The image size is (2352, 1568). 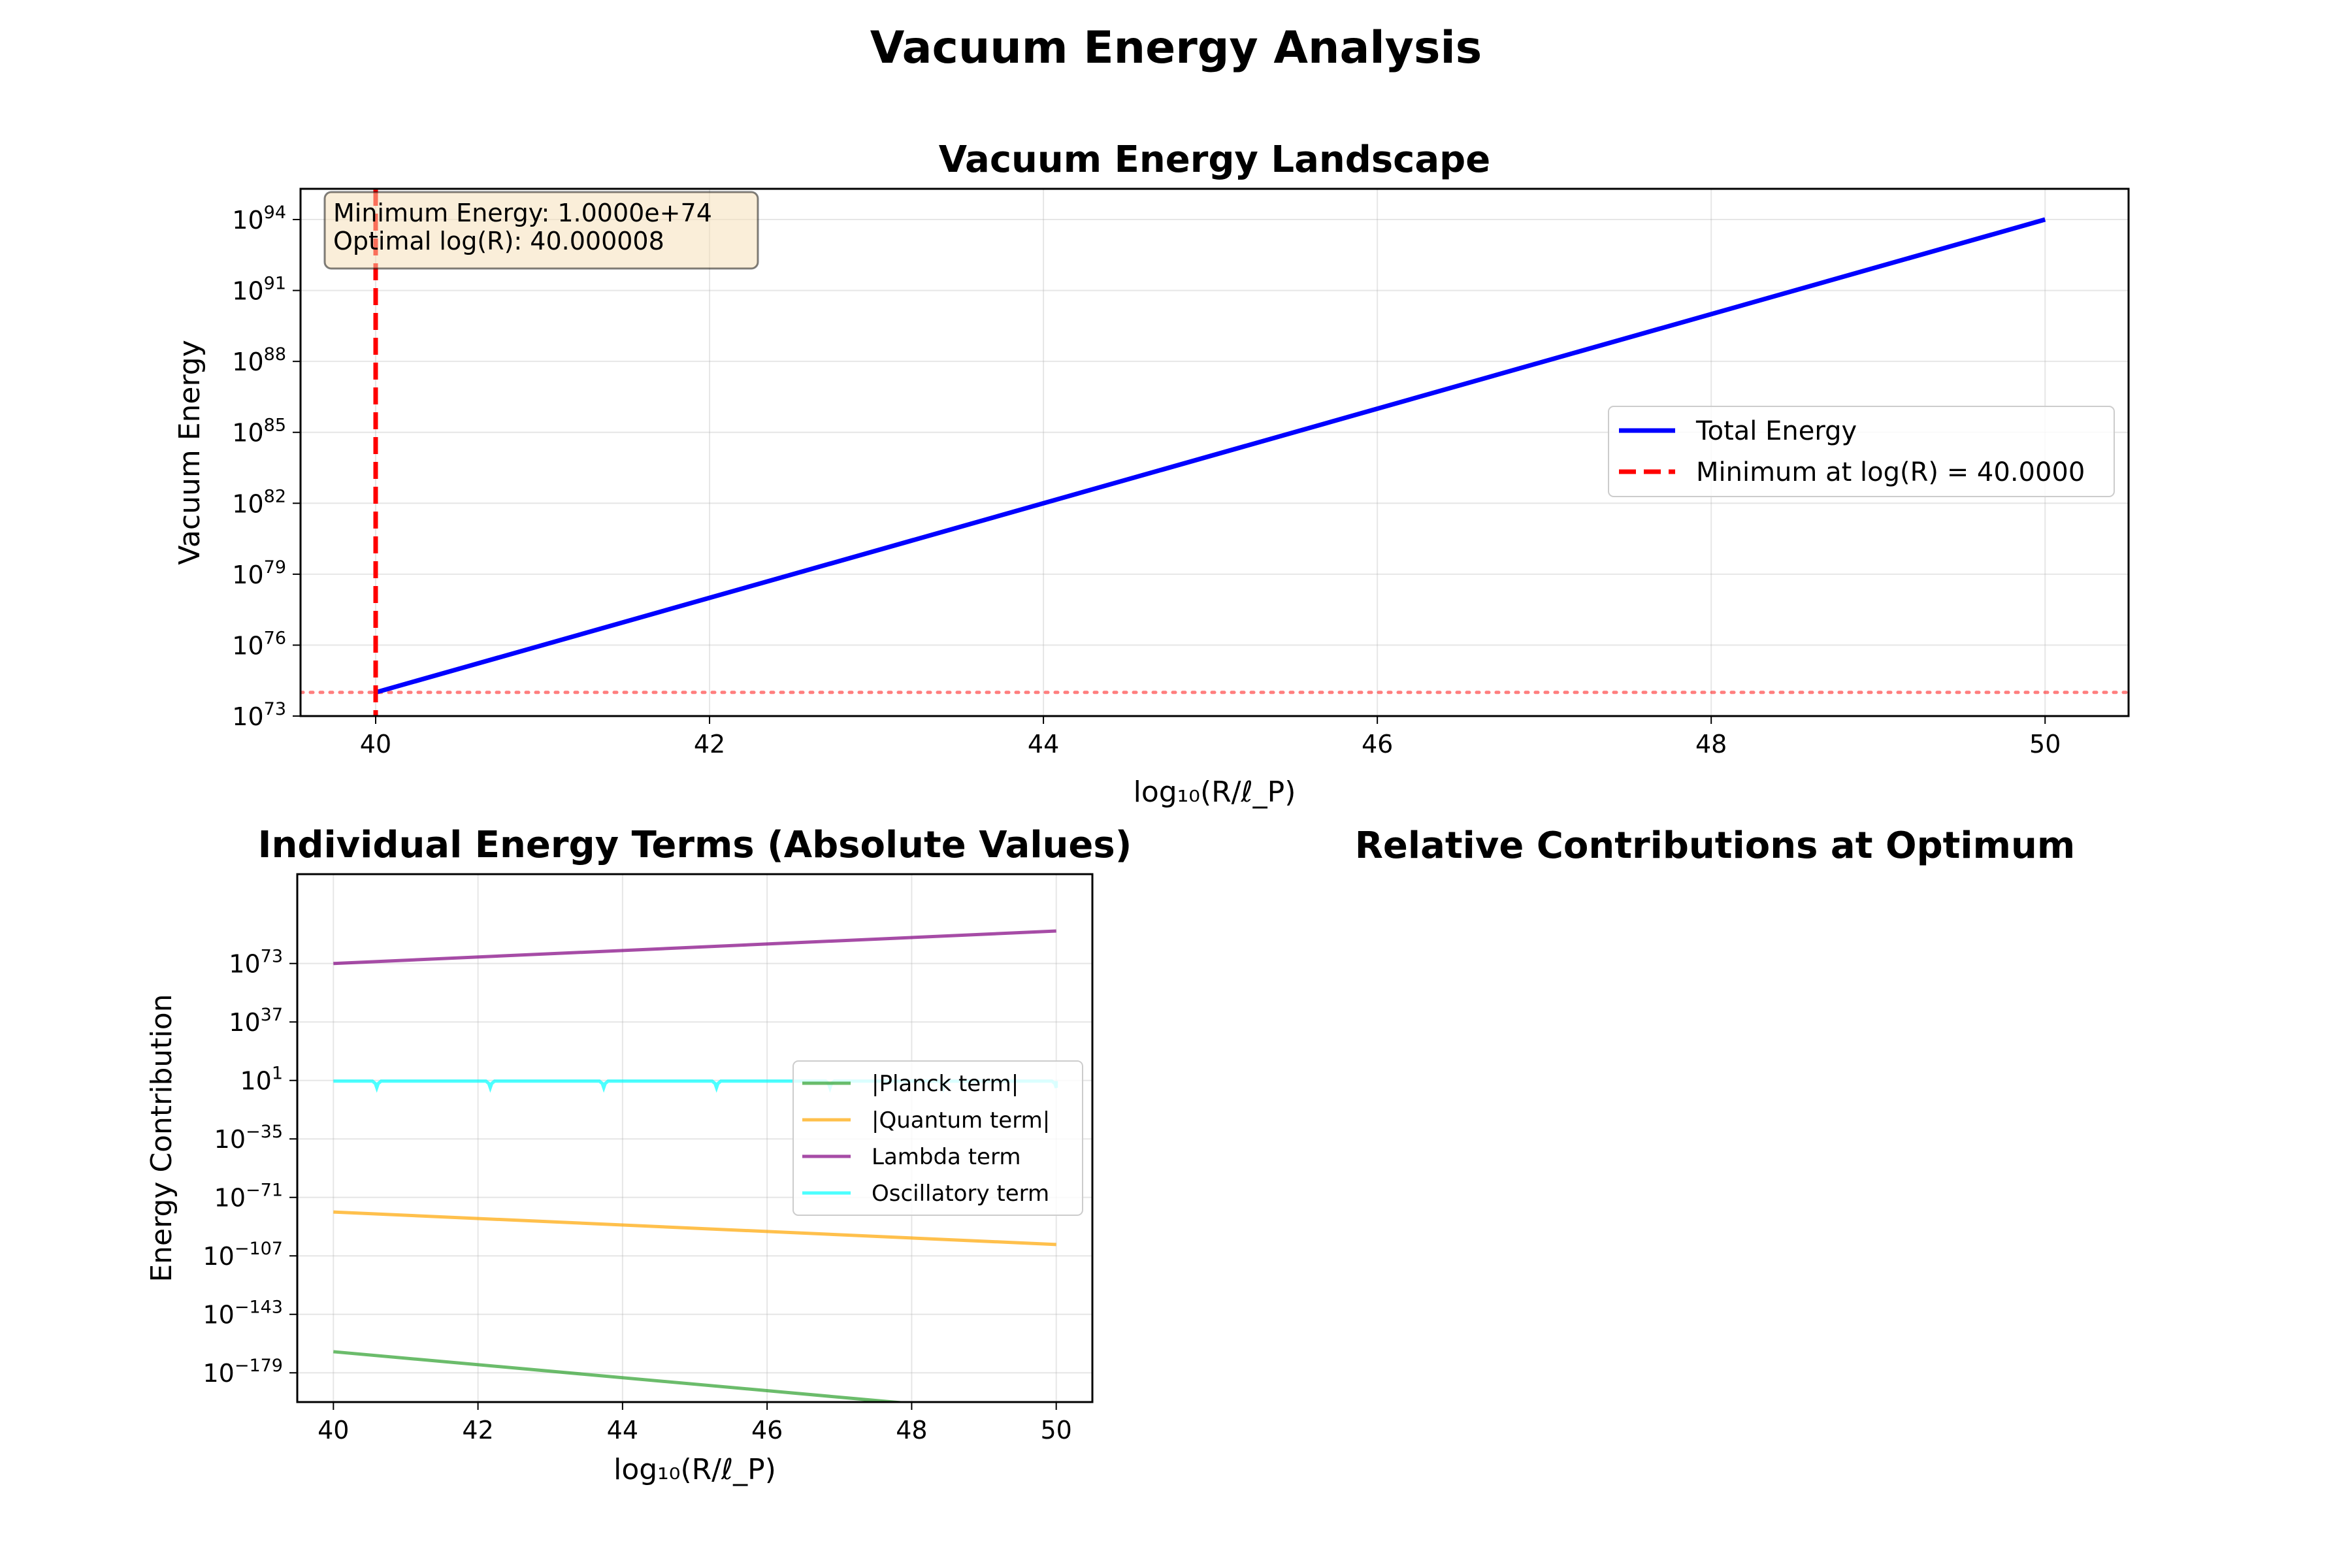 What do you see at coordinates (694, 1228) in the screenshot?
I see `quantum-term-line` at bounding box center [694, 1228].